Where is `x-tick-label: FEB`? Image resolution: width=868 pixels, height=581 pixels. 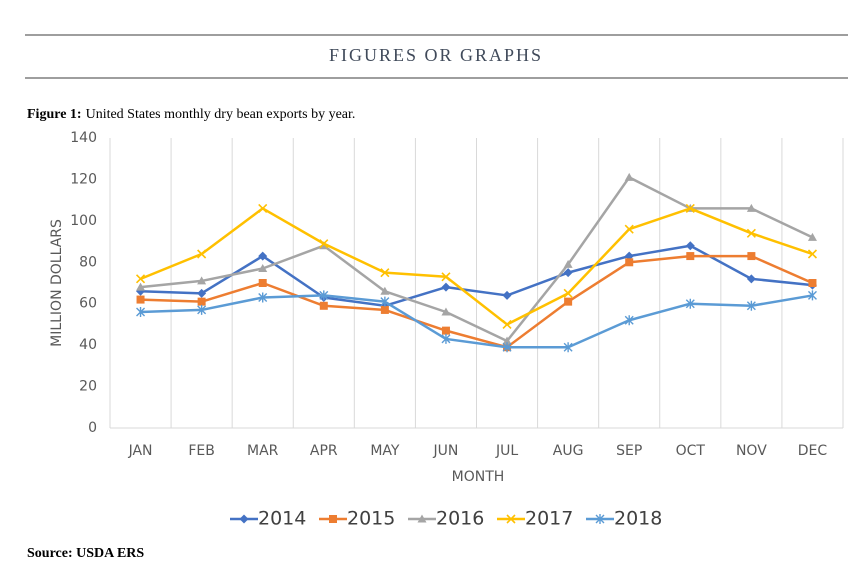
x-tick-label: FEB is located at coordinates (201, 451).